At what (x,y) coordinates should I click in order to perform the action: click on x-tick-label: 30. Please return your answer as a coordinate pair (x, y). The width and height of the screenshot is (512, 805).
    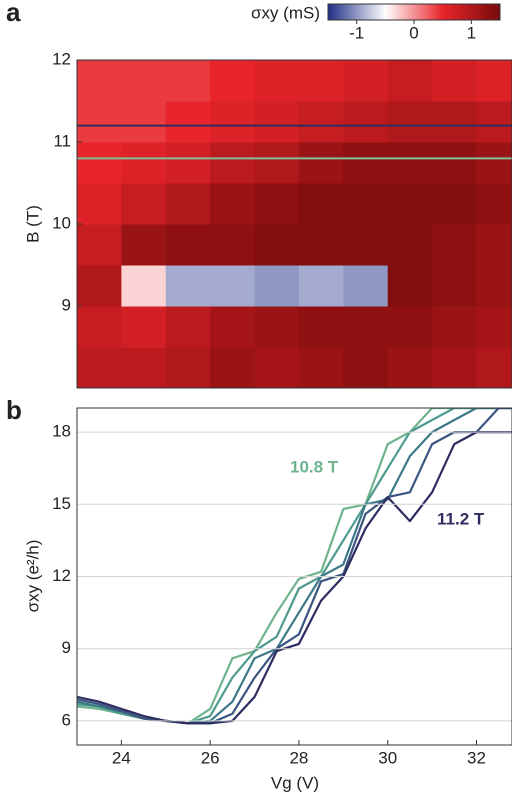
    Looking at the image, I should click on (387, 757).